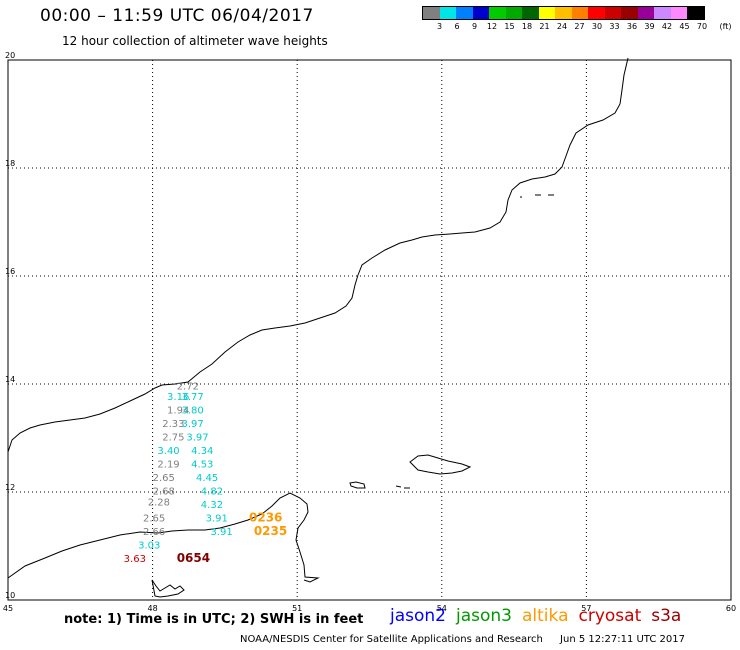 The image size is (740, 650). Describe the element at coordinates (135, 559) in the screenshot. I see `wave-height-value: 3.63` at that location.